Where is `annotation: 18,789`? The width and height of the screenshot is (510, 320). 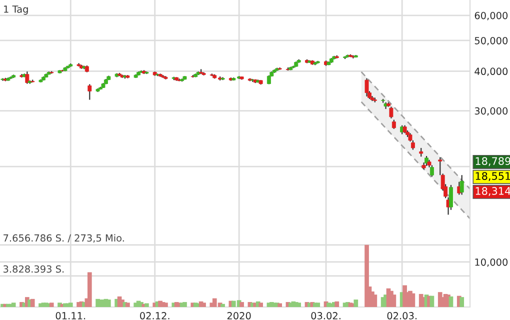
annotation: 18,789 is located at coordinates (493, 161).